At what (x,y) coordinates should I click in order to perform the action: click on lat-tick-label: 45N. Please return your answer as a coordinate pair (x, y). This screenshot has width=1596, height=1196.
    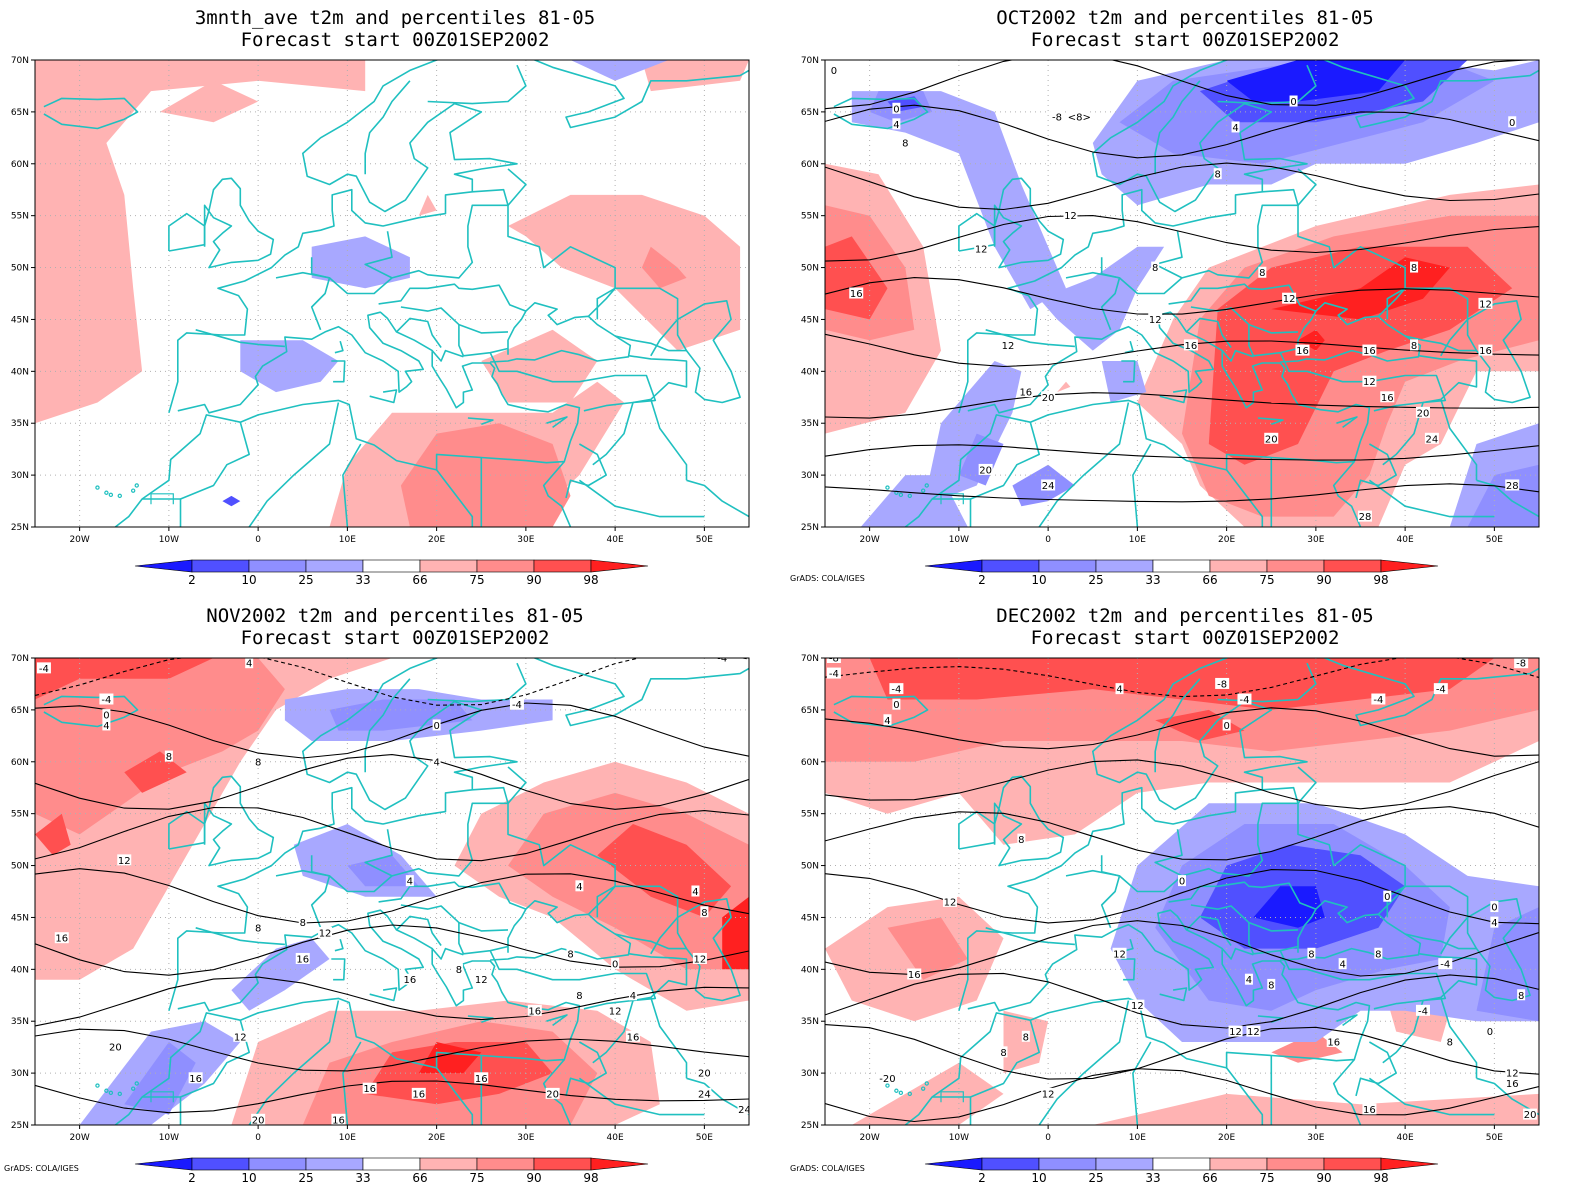
    Looking at the image, I should click on (20, 320).